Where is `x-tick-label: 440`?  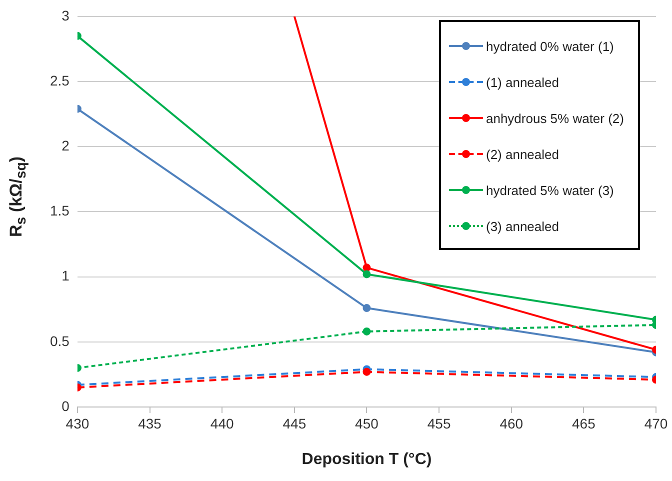
x-tick-label: 440 is located at coordinates (222, 423).